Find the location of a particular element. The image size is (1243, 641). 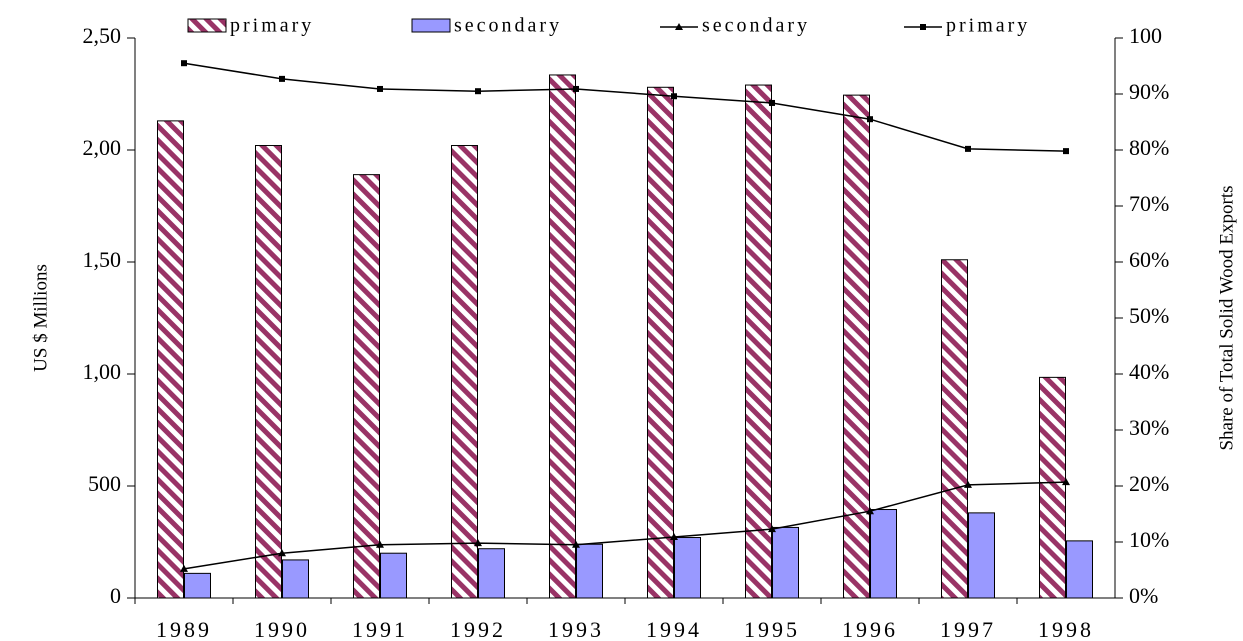

x-tick-label: 1990 is located at coordinates (282, 629).